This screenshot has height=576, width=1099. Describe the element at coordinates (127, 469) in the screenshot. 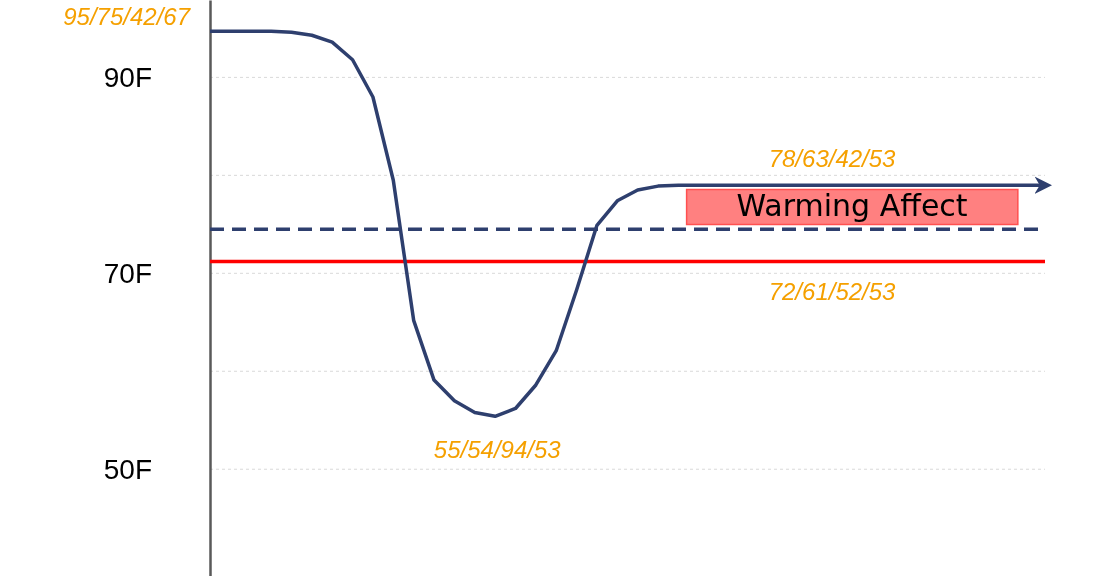

I see `y-tick-label: 50F` at that location.